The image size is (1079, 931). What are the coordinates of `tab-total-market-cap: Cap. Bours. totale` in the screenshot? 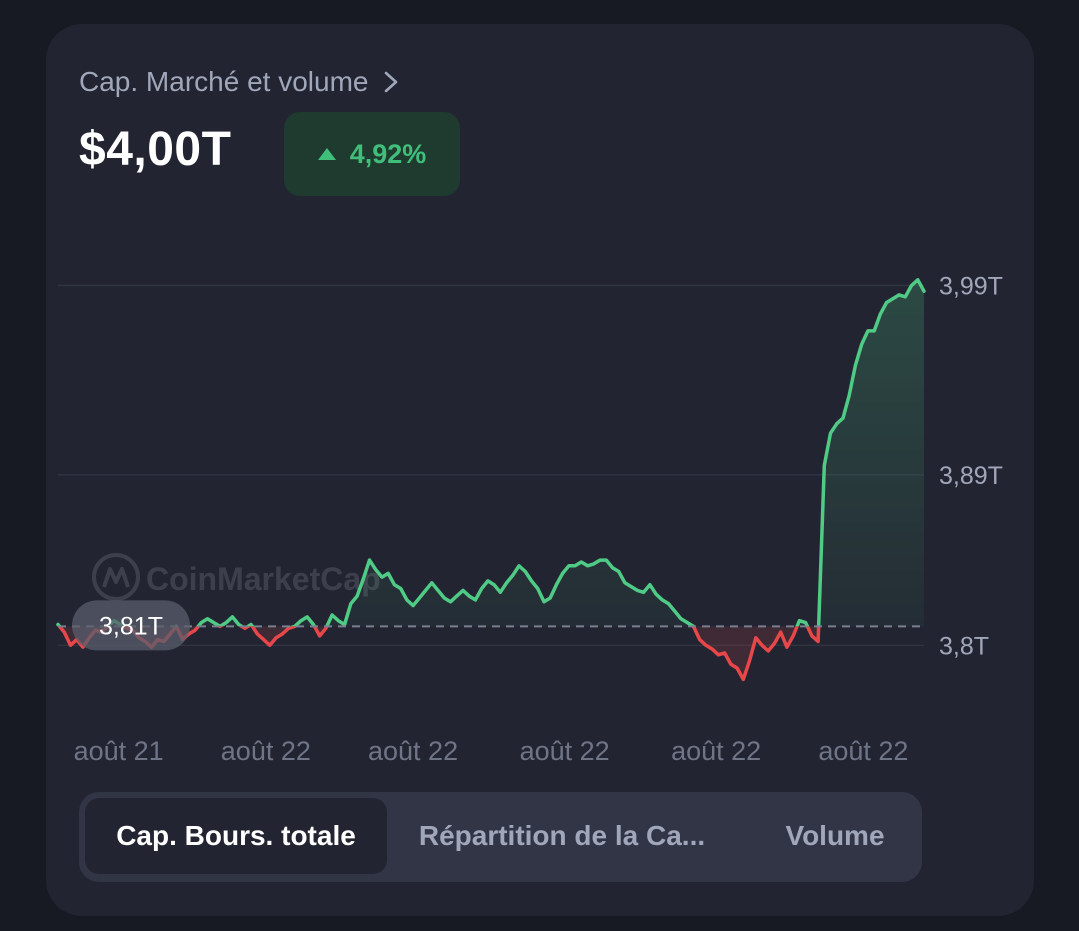 It's located at (236, 836).